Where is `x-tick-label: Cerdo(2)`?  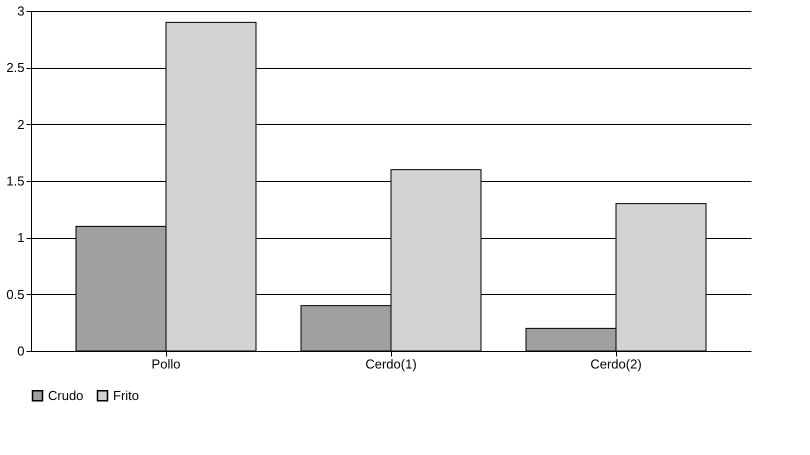 x-tick-label: Cerdo(2) is located at coordinates (616, 364).